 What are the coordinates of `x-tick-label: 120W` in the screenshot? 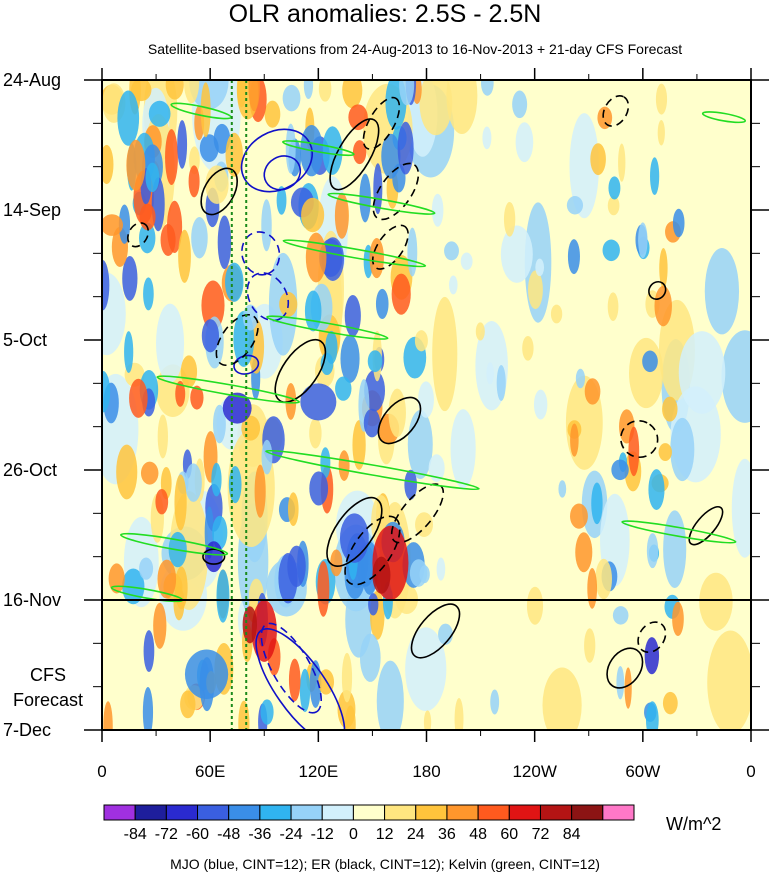 It's located at (534, 771).